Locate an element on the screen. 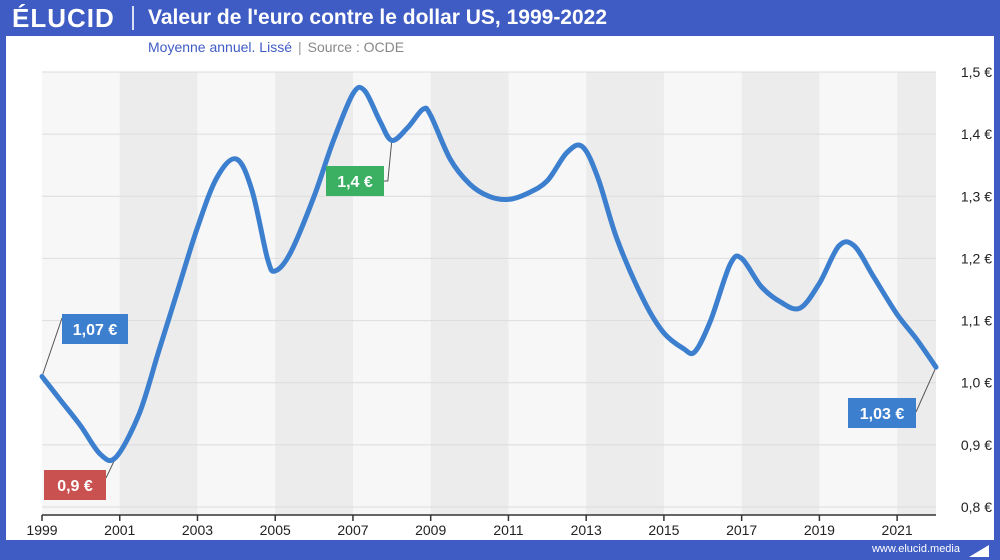 Image resolution: width=1000 pixels, height=560 pixels. x-tick-label: 2019 is located at coordinates (819, 530).